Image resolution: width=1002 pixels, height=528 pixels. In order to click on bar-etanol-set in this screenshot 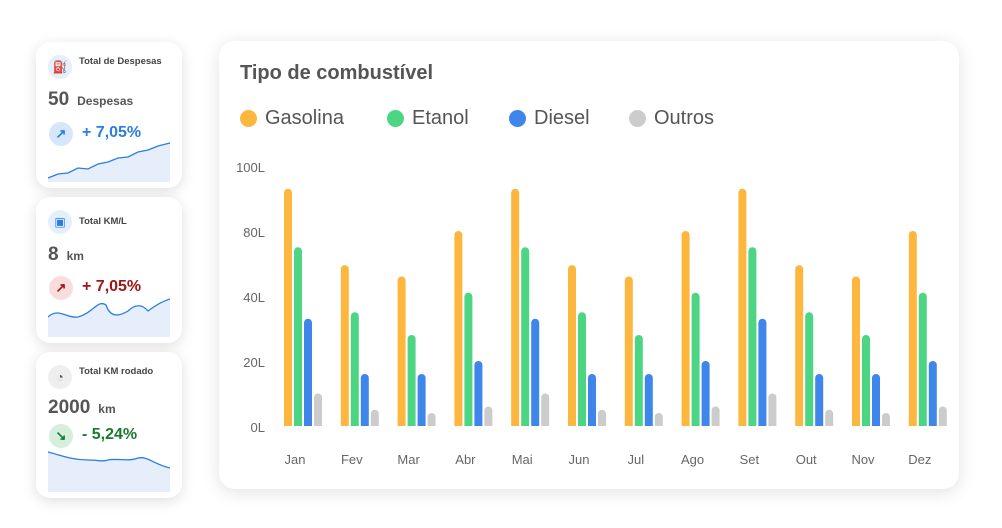, I will do `click(752, 336)`.